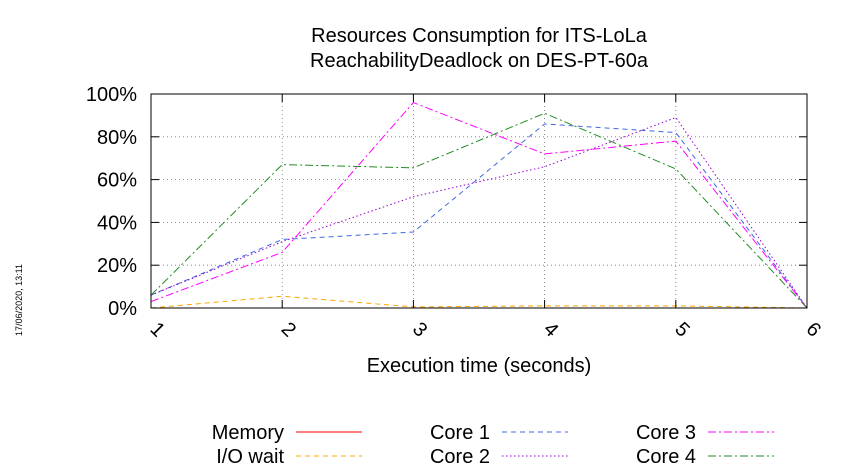  I want to click on x-tick-label: 5, so click(681, 329).